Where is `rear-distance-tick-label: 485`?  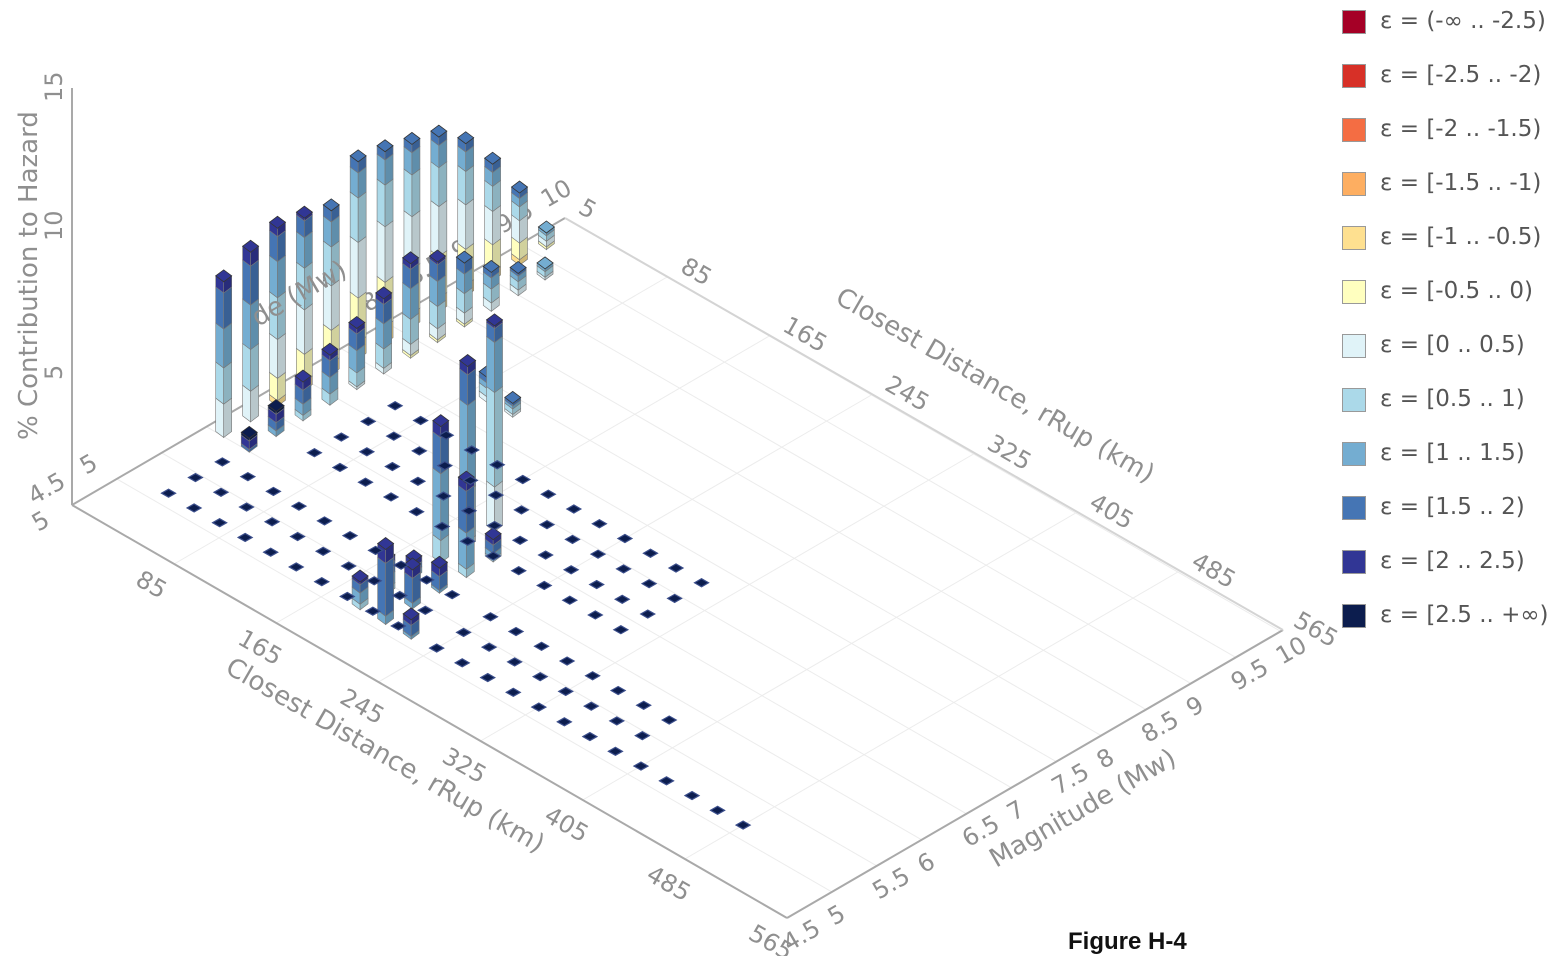 rear-distance-tick-label: 485 is located at coordinates (1214, 570).